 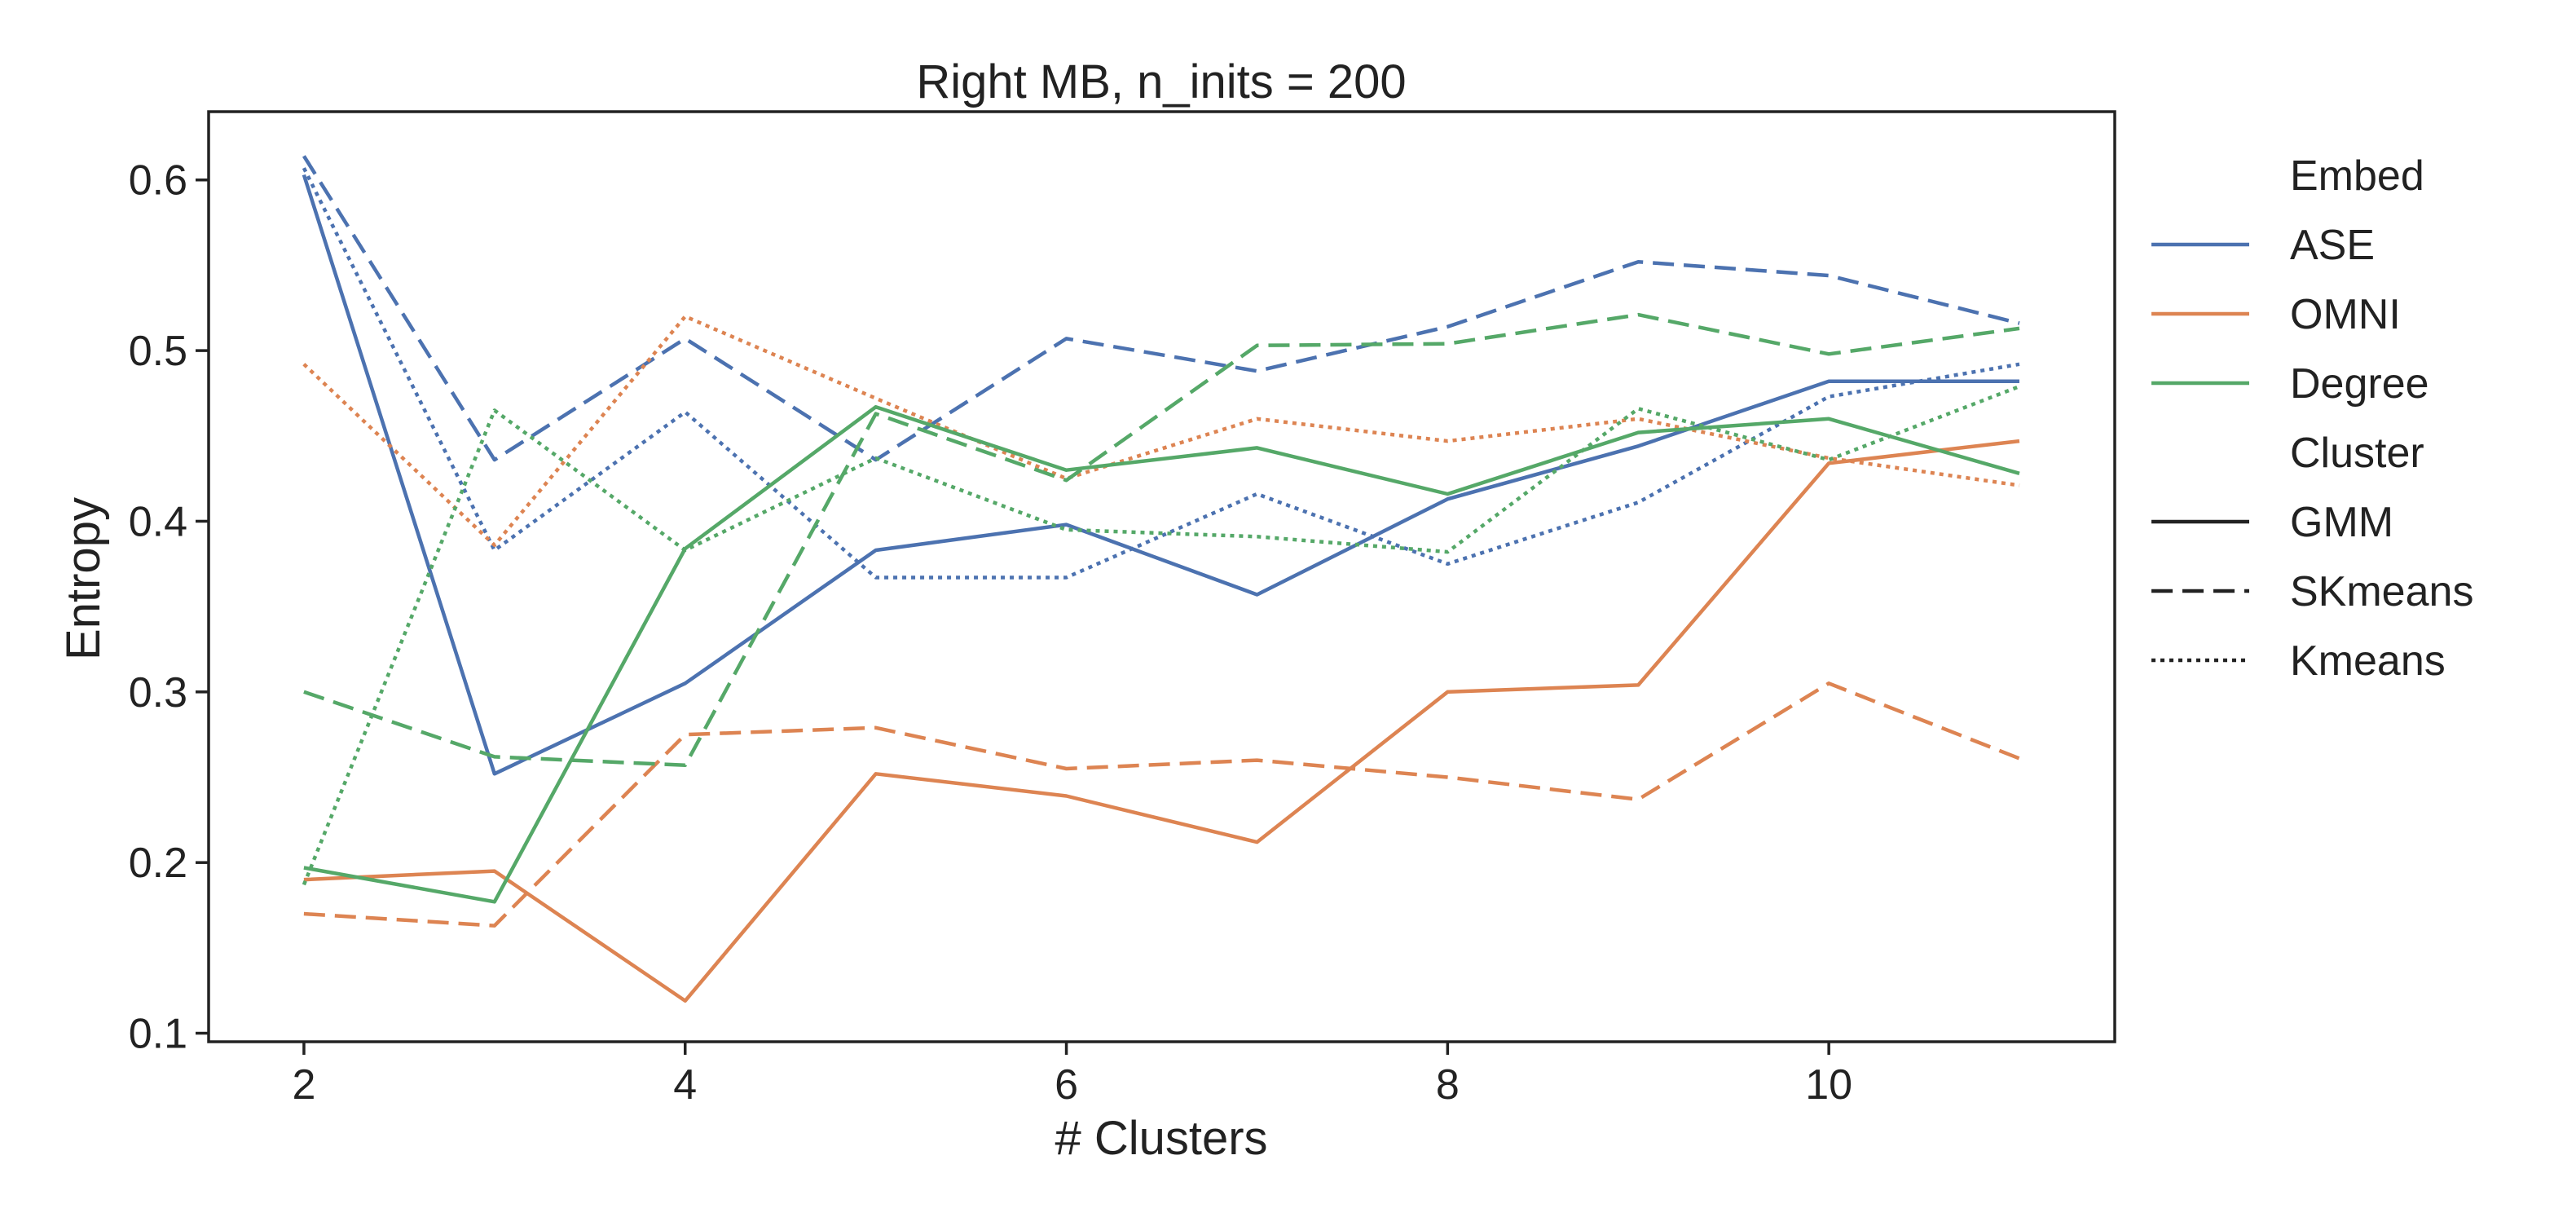 What do you see at coordinates (2357, 176) in the screenshot?
I see `legend-group-title: Embed` at bounding box center [2357, 176].